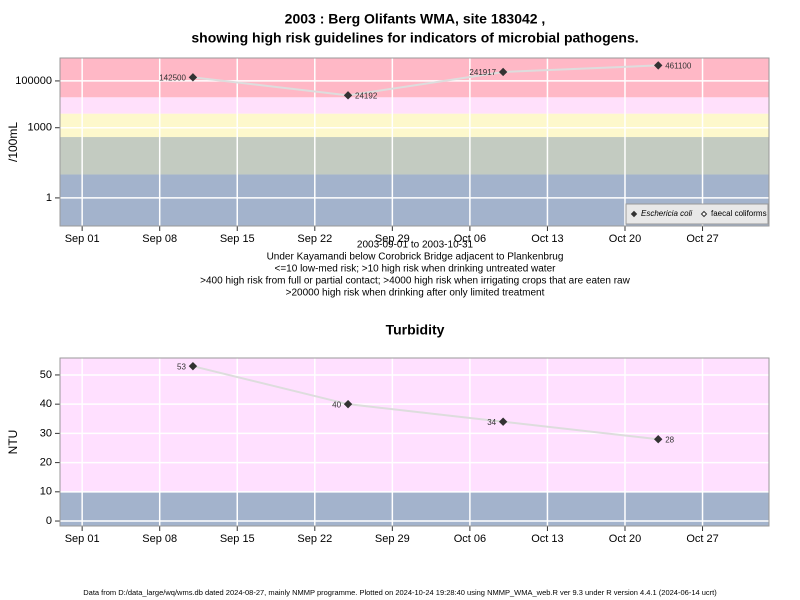  Describe the element at coordinates (40, 128) in the screenshot. I see `y-tick-label: 1000` at that location.